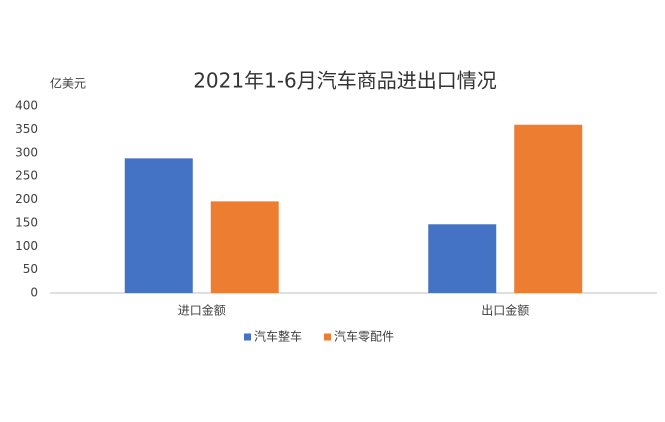 Image resolution: width=665 pixels, height=422 pixels. What do you see at coordinates (30, 269) in the screenshot?
I see `y-tick-label: 50` at bounding box center [30, 269].